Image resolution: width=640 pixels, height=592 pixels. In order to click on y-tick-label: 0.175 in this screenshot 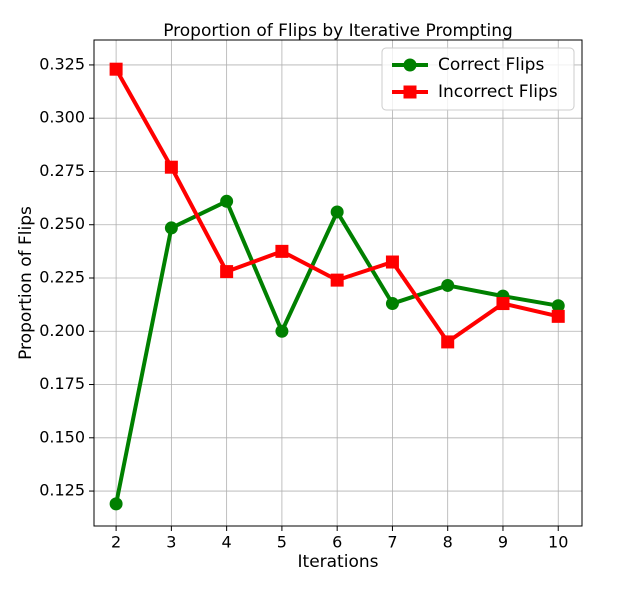, I will do `click(62, 383)`.